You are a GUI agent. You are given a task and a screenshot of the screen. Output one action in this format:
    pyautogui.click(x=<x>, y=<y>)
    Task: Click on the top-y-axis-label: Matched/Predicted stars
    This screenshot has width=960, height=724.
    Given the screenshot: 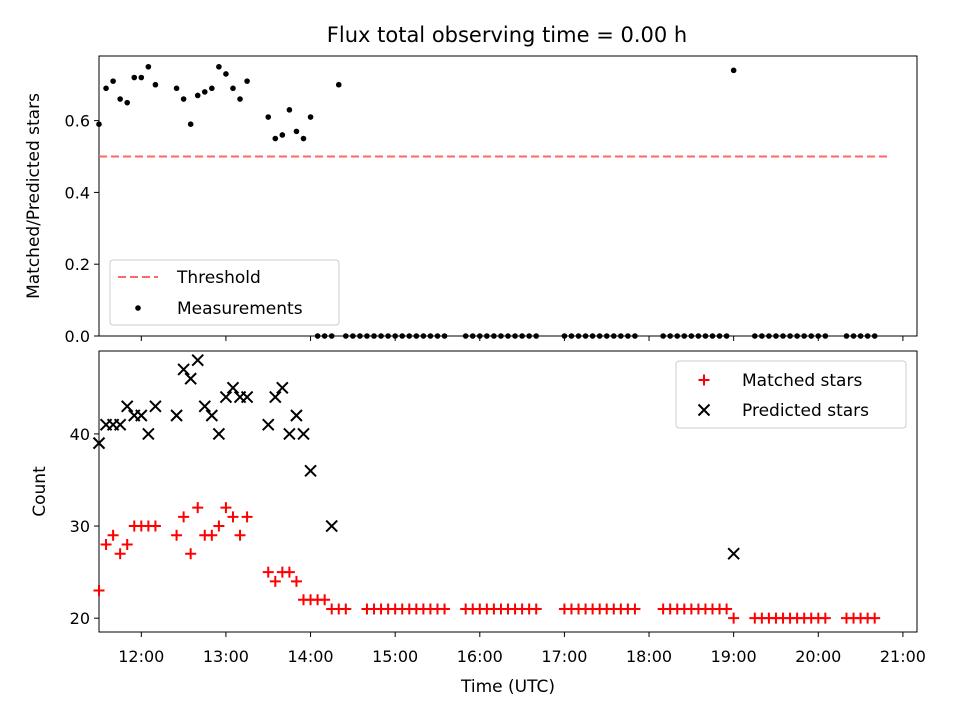 What is the action you would take?
    pyautogui.click(x=34, y=196)
    